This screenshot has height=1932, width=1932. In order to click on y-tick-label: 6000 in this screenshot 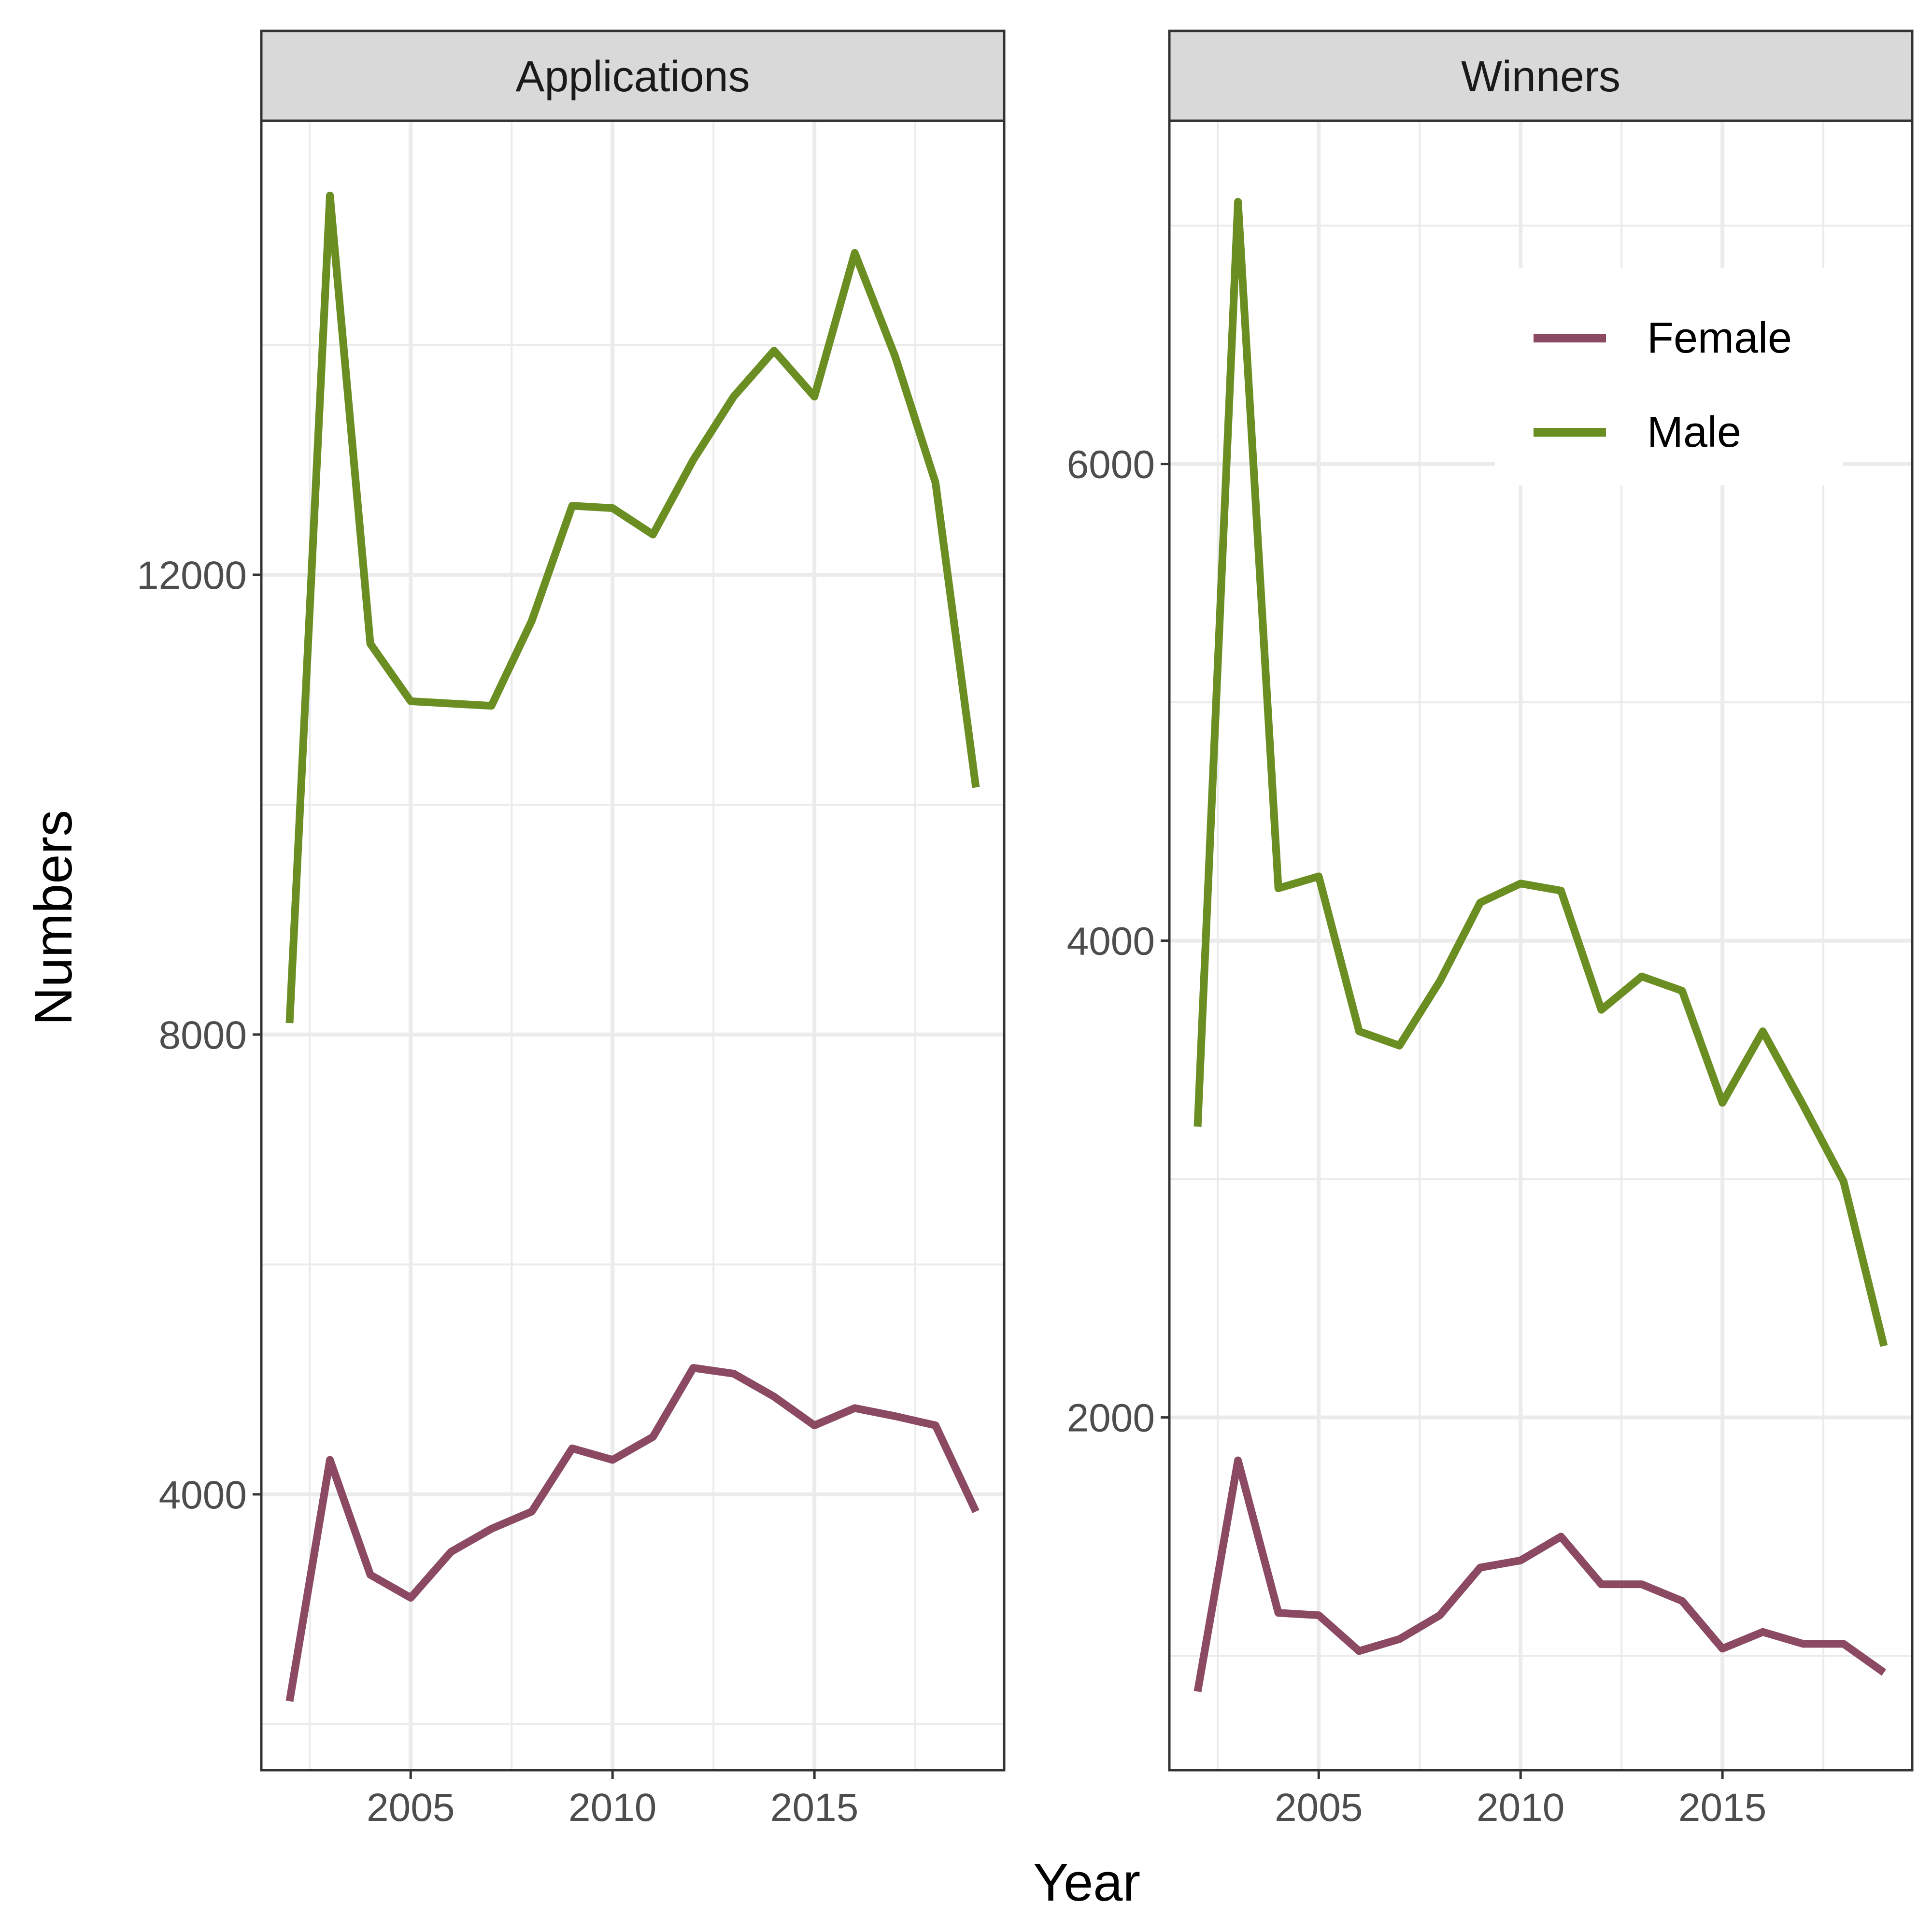, I will do `click(1111, 465)`.